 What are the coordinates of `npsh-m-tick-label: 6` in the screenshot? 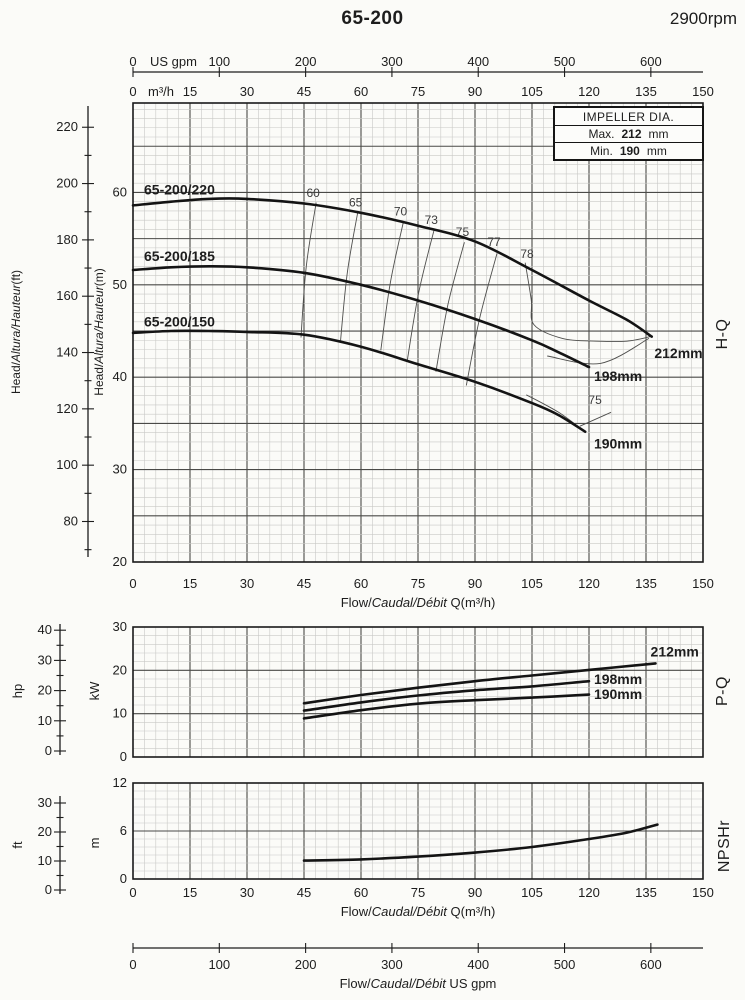 It's located at (123, 830).